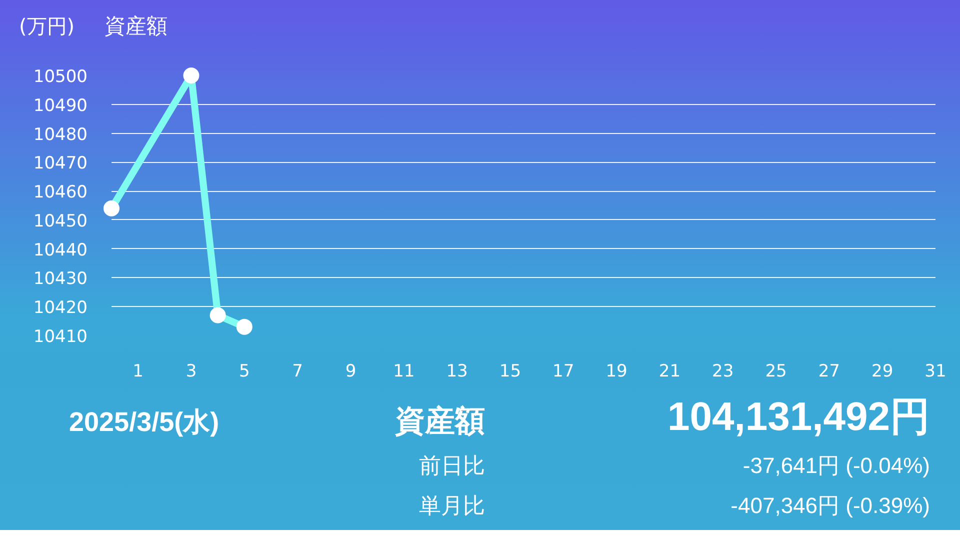 The width and height of the screenshot is (960, 540). I want to click on y-tick-label: 10460, so click(60, 192).